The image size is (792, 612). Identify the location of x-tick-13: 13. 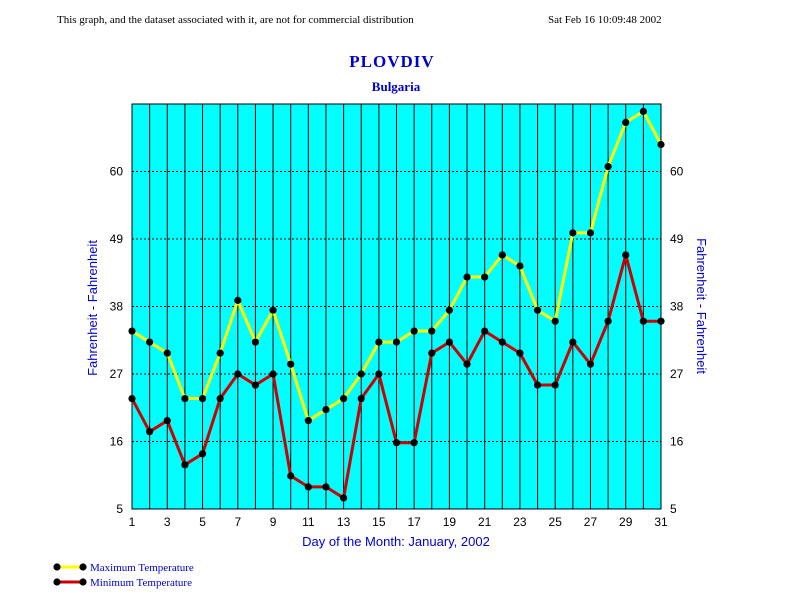
(344, 522).